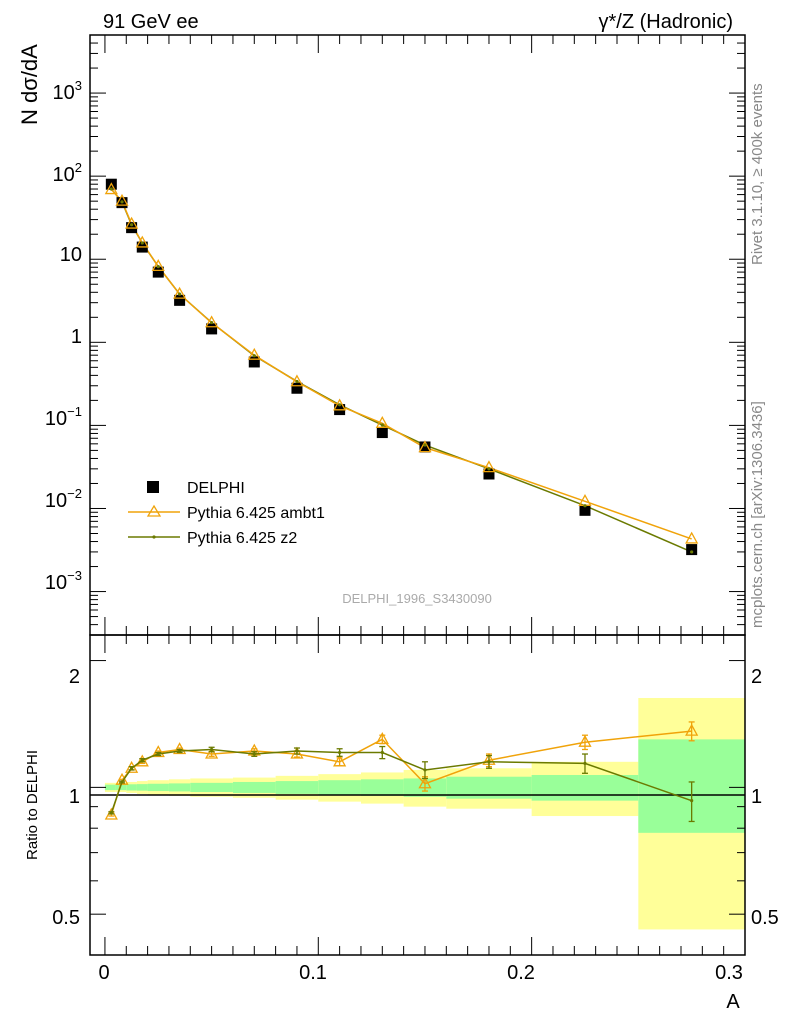 Image resolution: width=786 pixels, height=1024 pixels. I want to click on legend-label-delphi: DELPHI, so click(216, 488).